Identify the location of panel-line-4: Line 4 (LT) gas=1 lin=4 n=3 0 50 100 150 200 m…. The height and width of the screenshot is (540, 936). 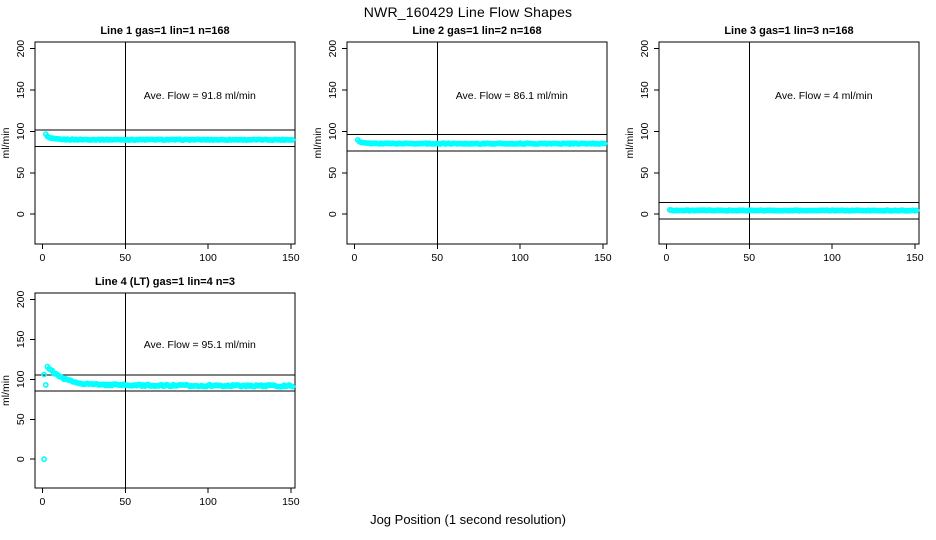
(150, 392).